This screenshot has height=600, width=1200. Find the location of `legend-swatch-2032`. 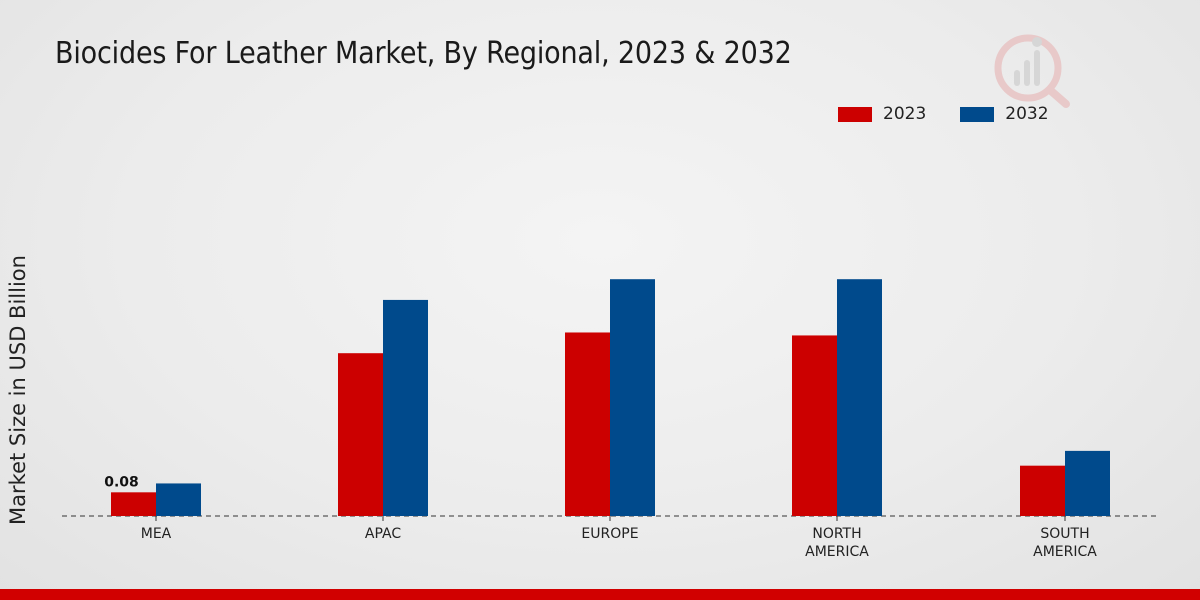

legend-swatch-2032 is located at coordinates (977, 114).